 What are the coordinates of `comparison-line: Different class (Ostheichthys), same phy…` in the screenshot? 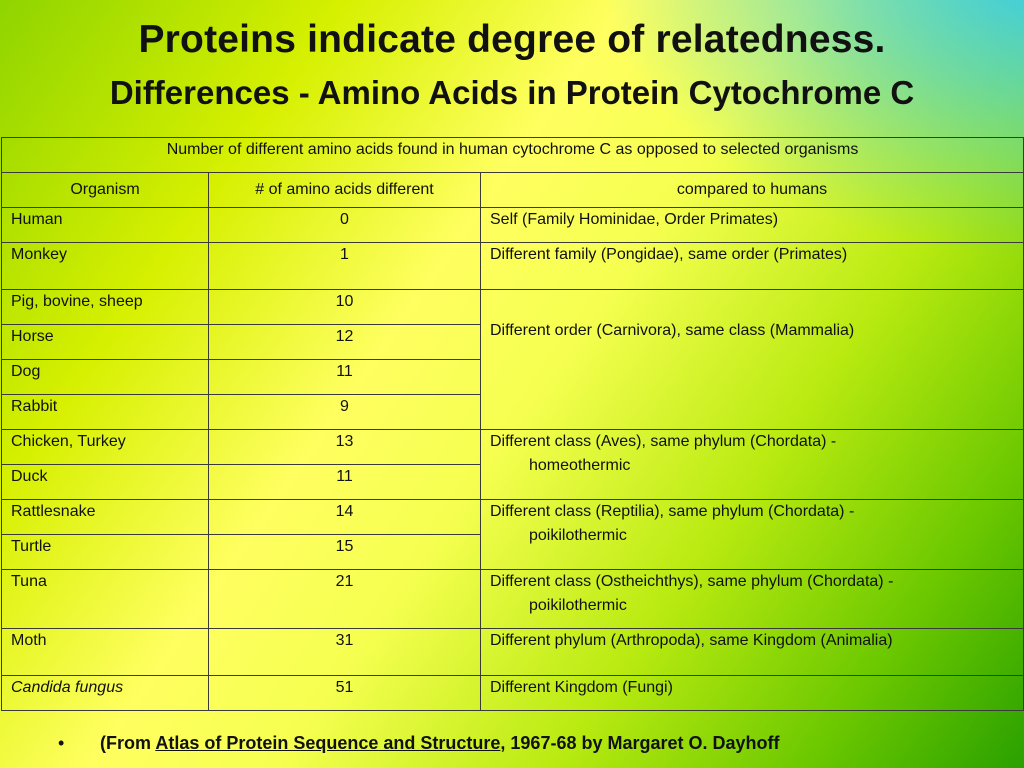 It's located at (692, 581).